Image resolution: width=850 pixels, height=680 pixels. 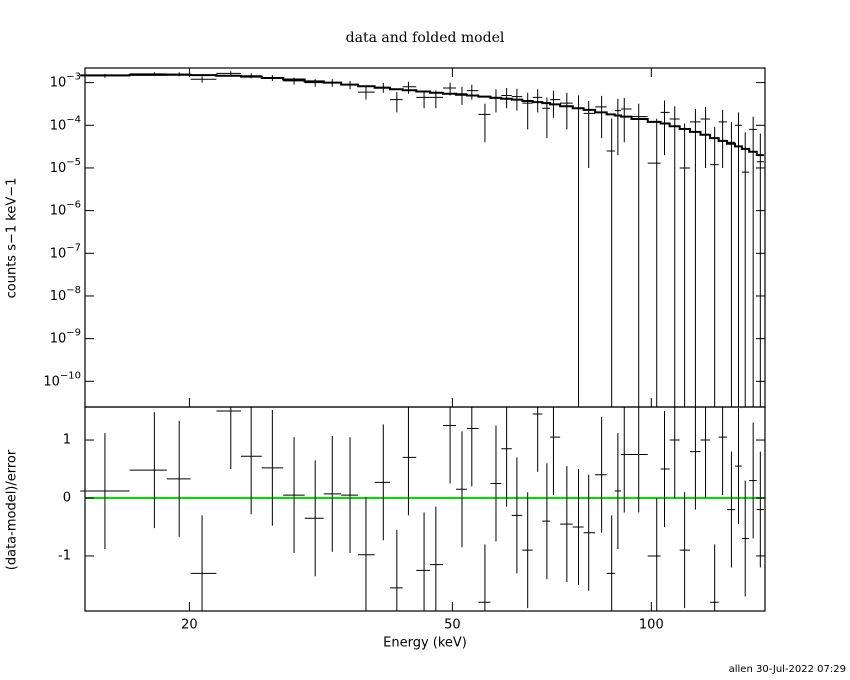 What do you see at coordinates (425, 38) in the screenshot?
I see `chart-title: data and folded model` at bounding box center [425, 38].